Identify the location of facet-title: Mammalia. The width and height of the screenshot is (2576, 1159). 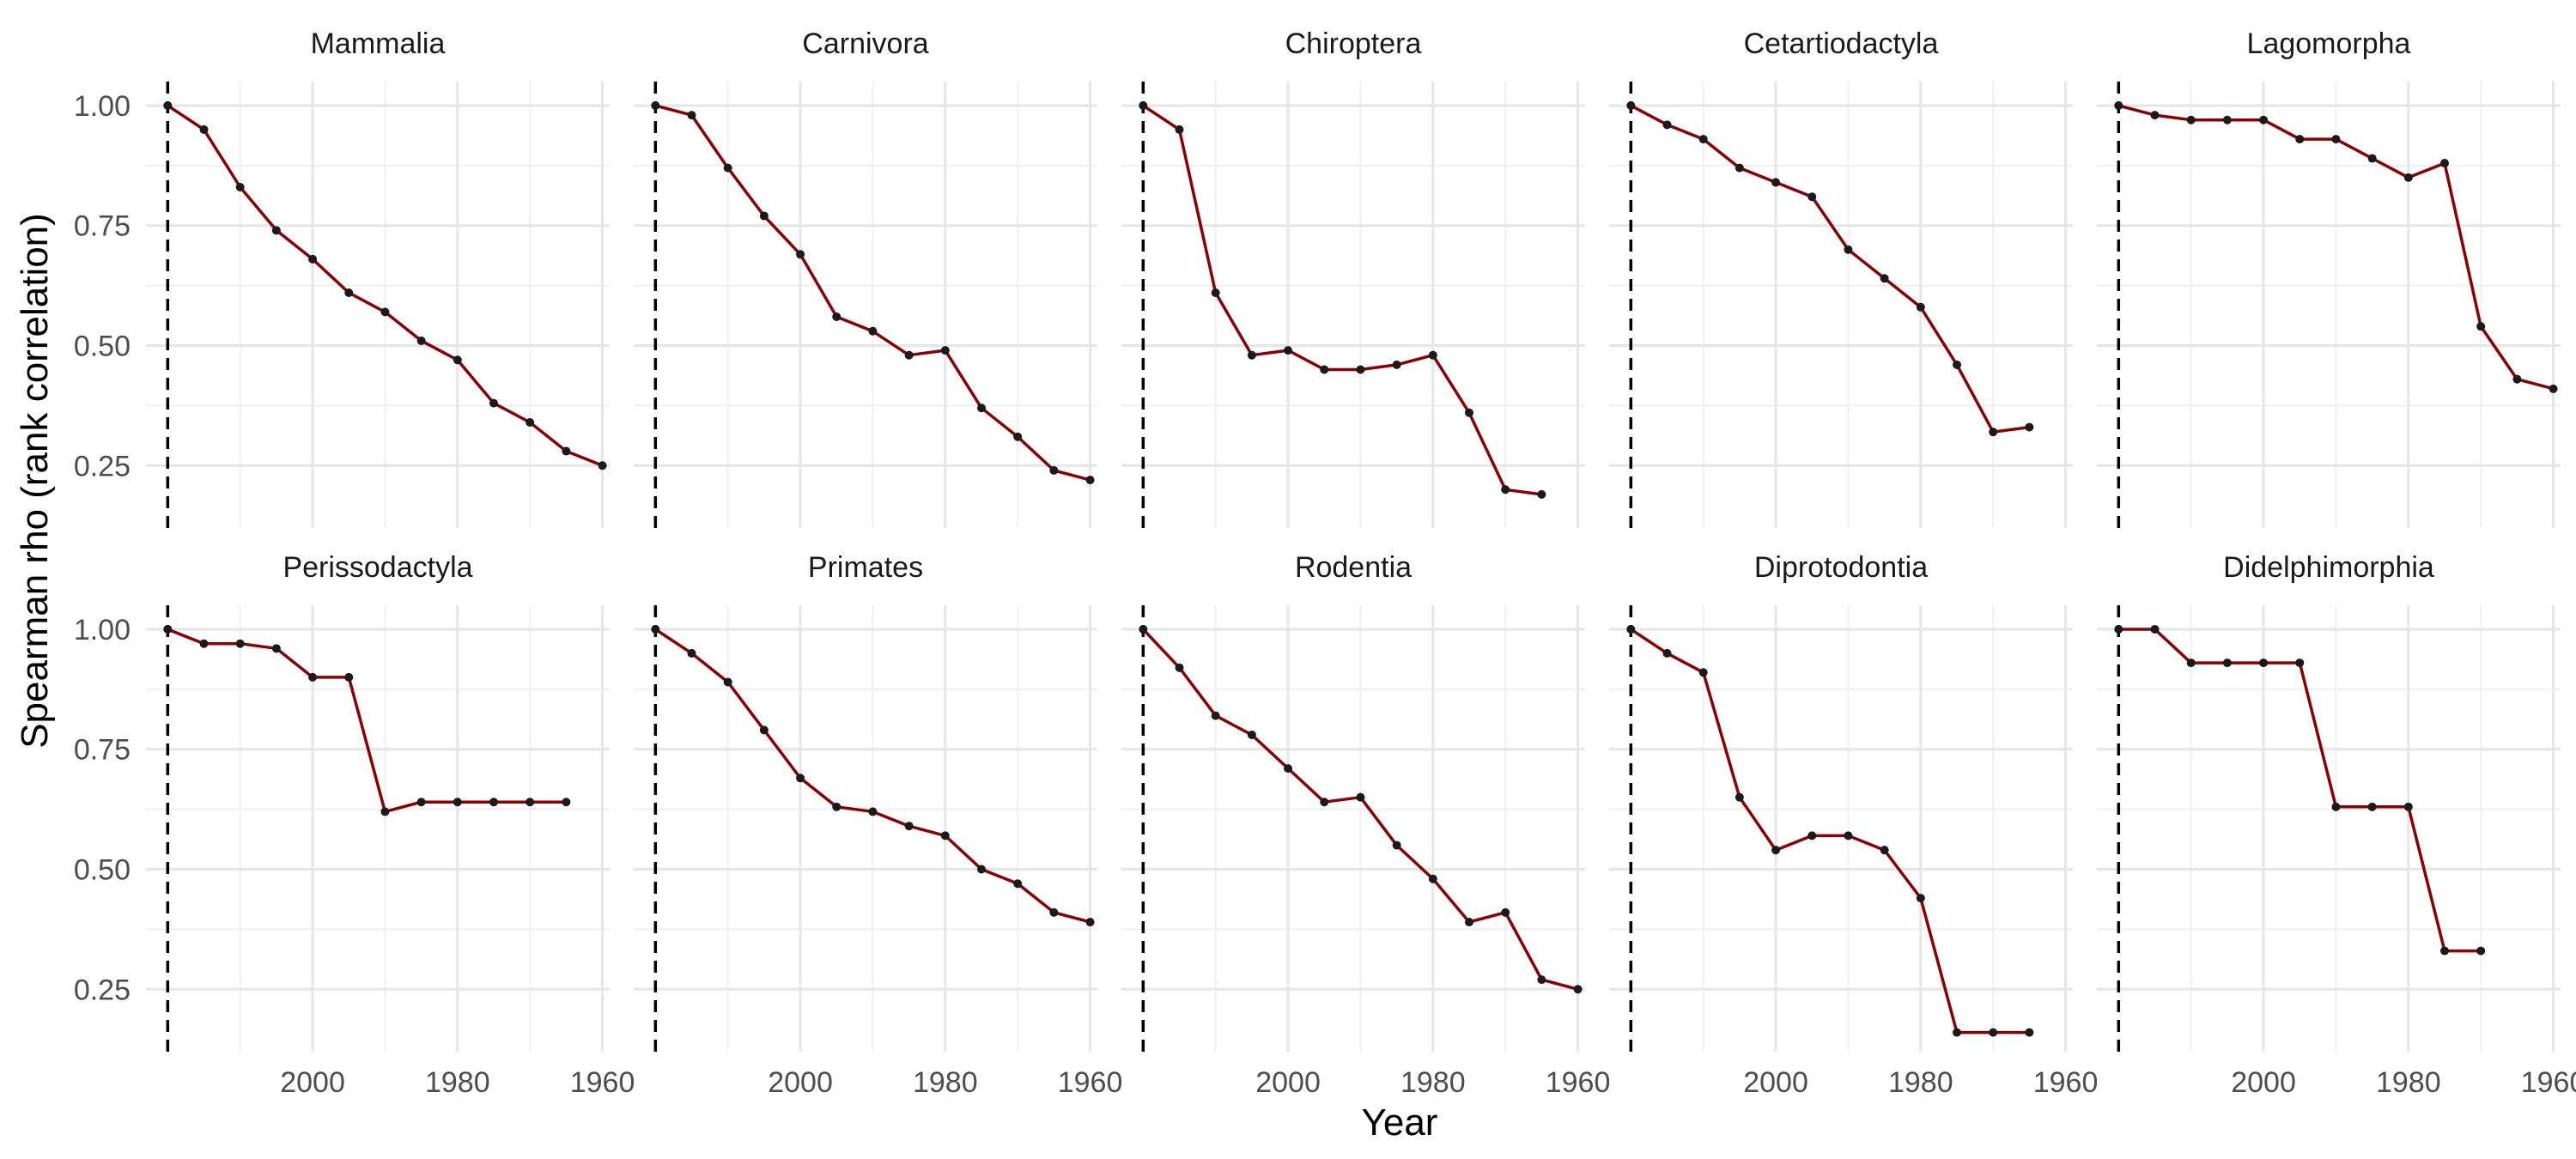
(378, 44).